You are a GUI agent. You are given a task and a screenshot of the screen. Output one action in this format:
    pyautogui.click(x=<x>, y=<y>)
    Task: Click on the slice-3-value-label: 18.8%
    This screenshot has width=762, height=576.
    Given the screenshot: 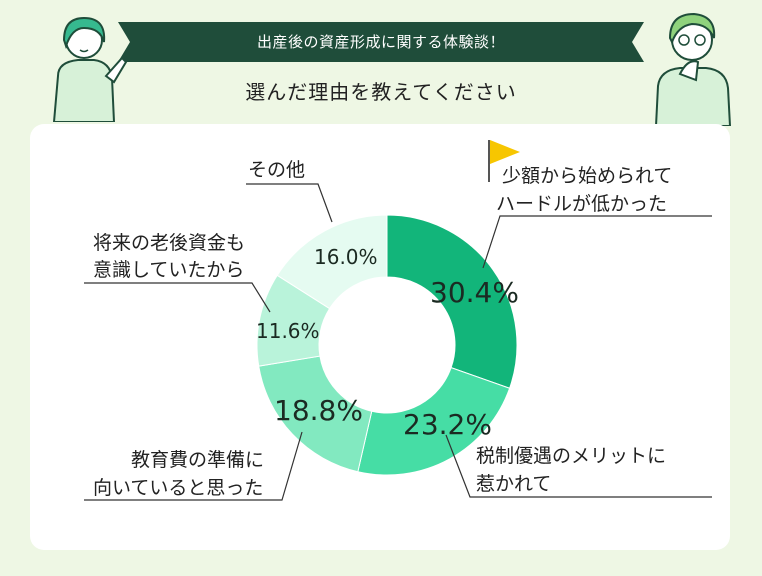 What is the action you would take?
    pyautogui.click(x=318, y=410)
    